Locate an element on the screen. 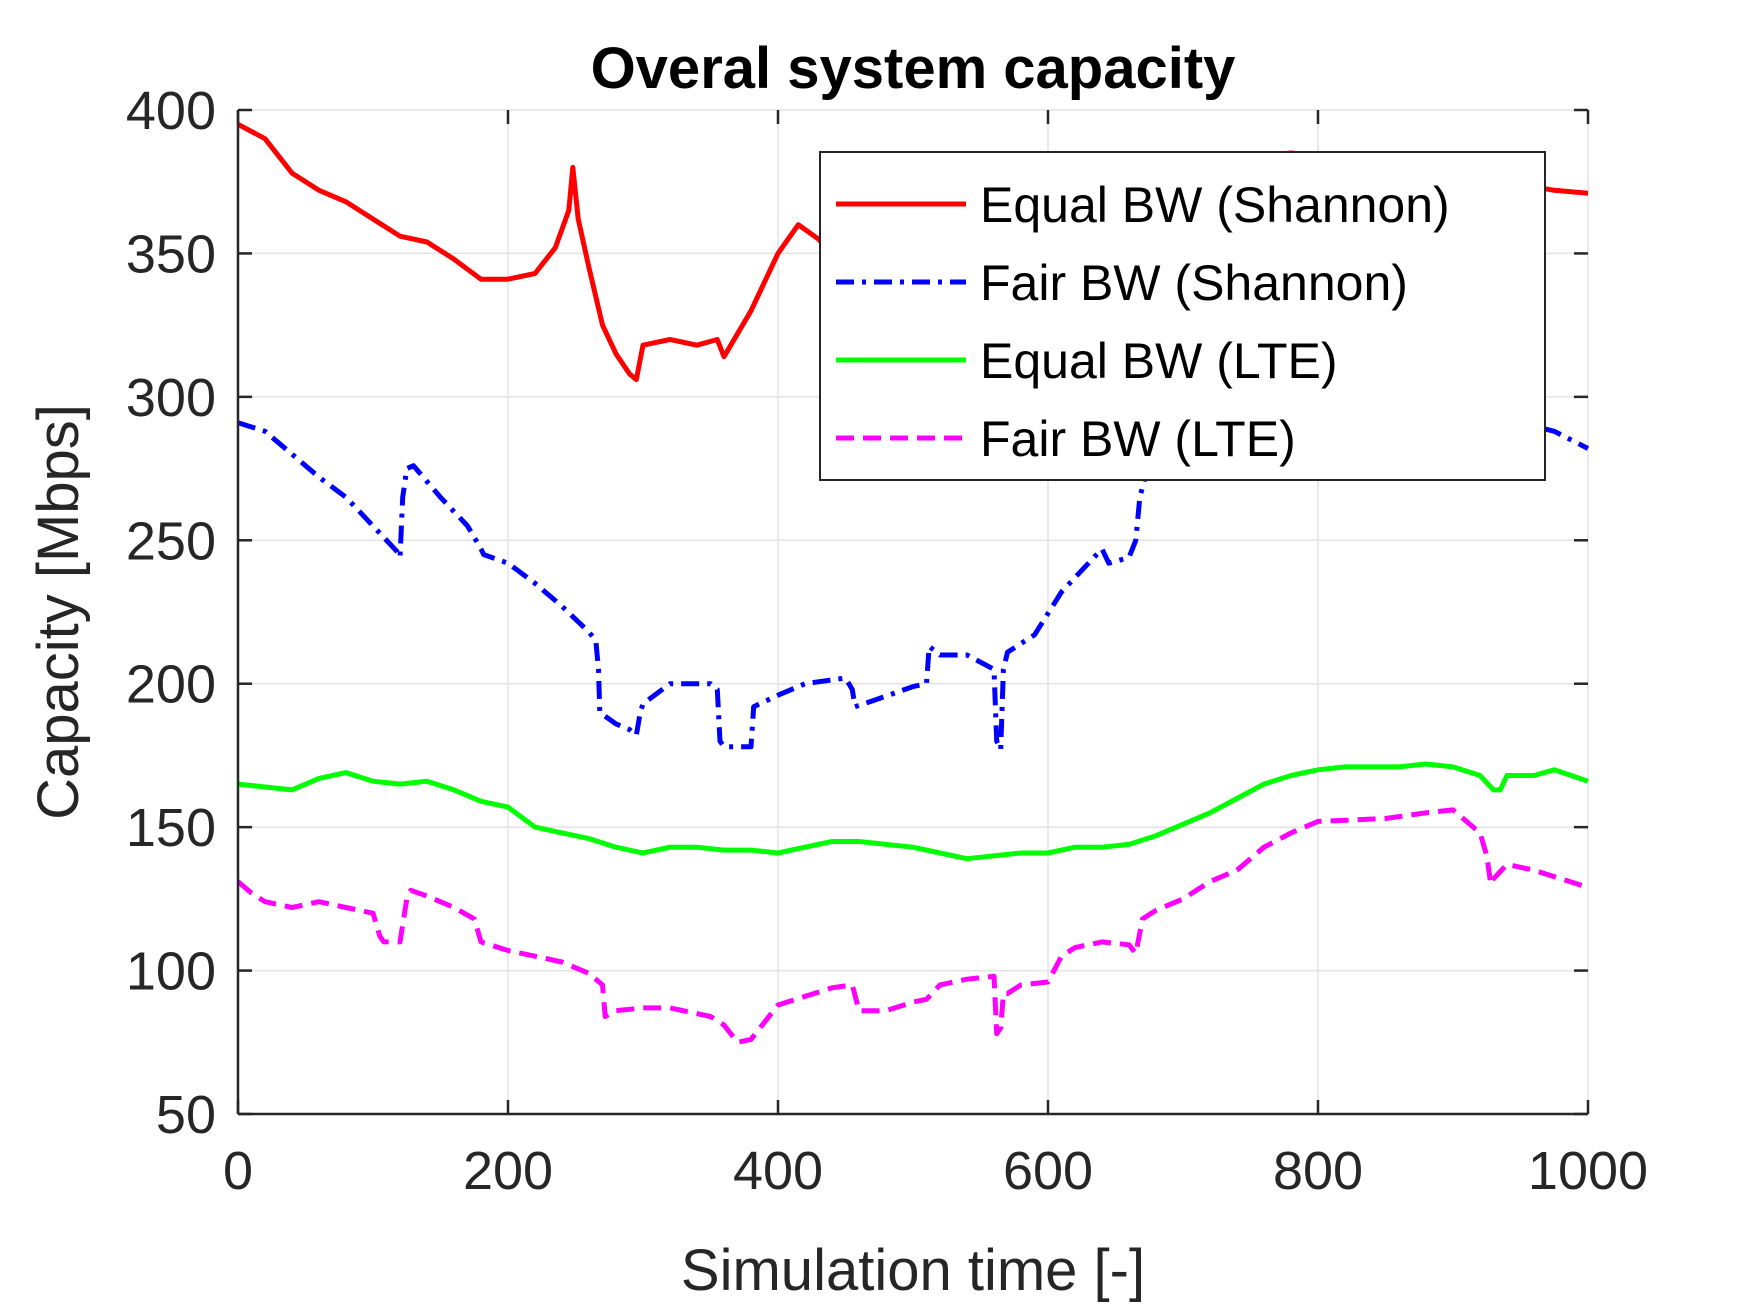  x-tick-label: 800 is located at coordinates (1318, 1171).